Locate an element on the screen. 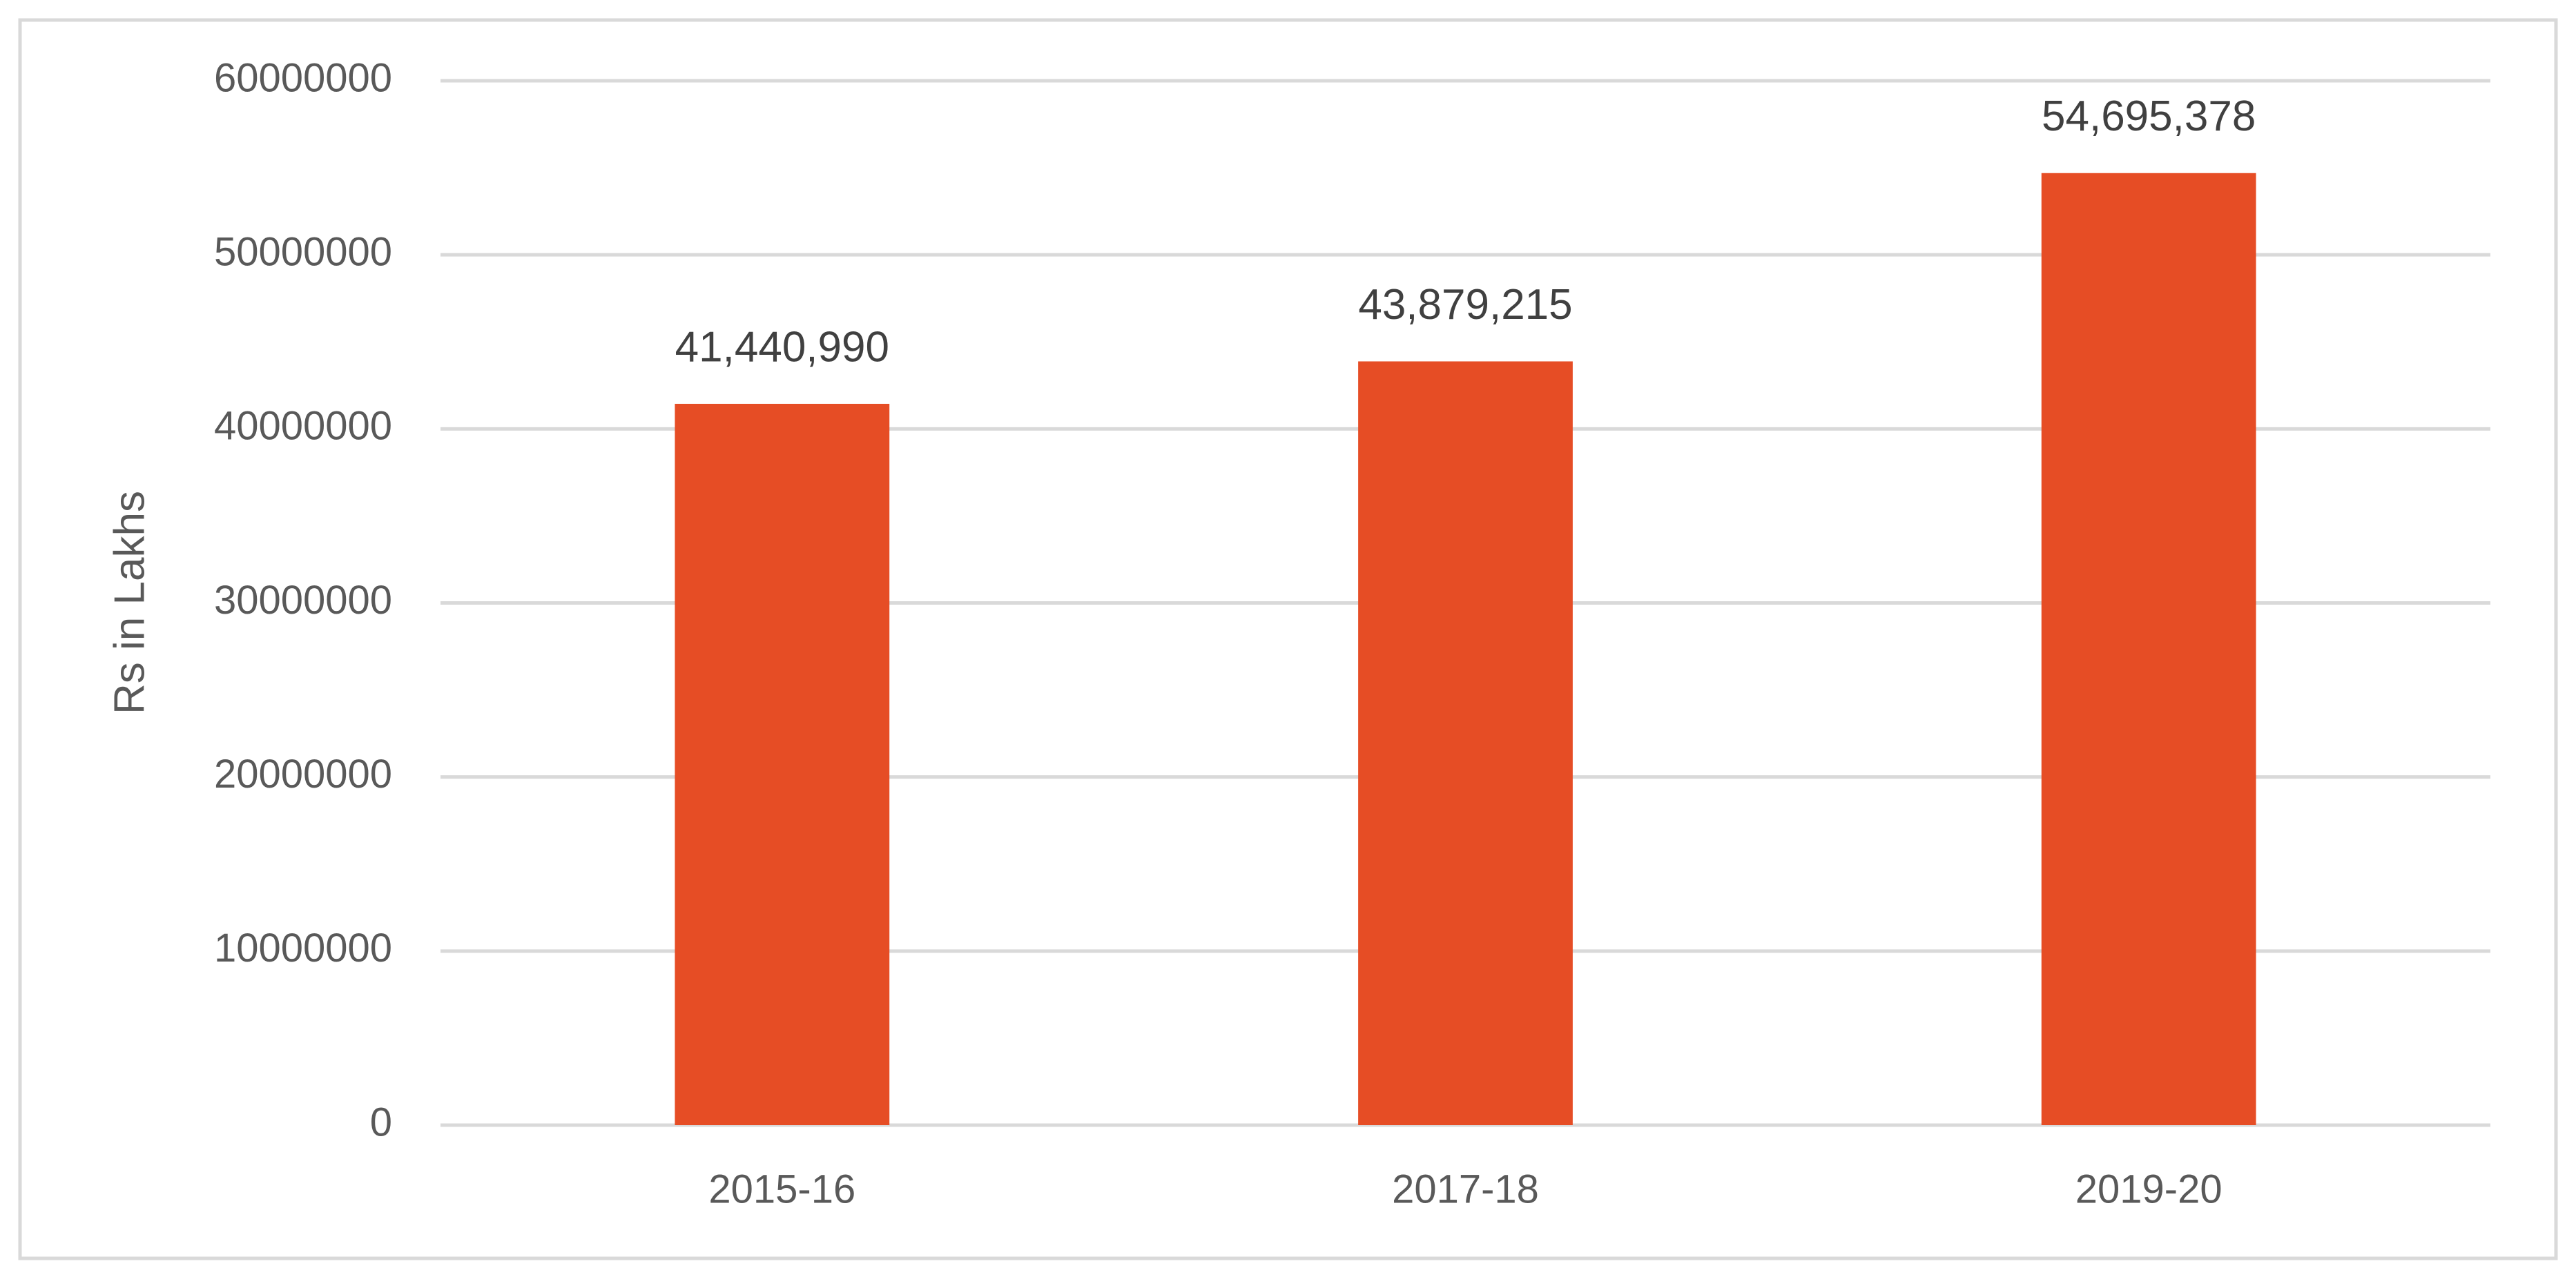 This screenshot has width=2576, height=1277. y-tick-label: 40000000 is located at coordinates (303, 426).